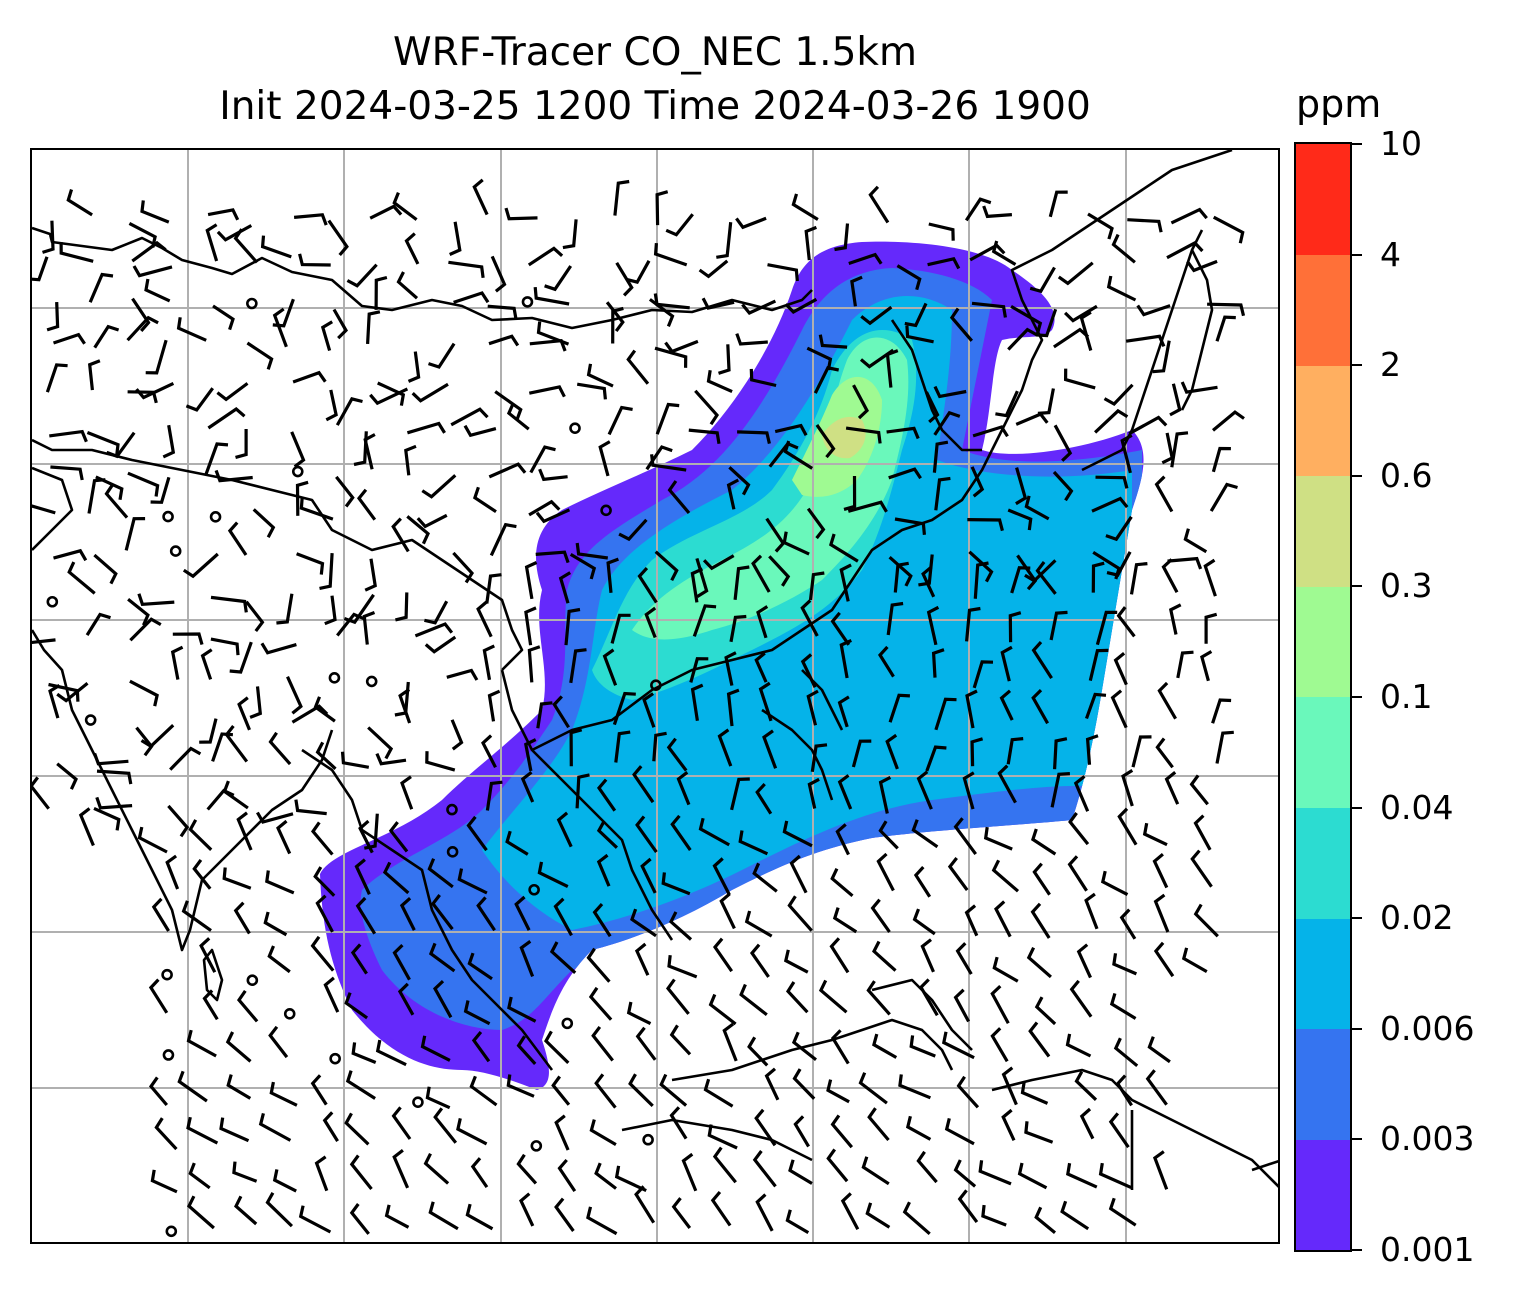 This screenshot has height=1306, width=1528. Describe the element at coordinates (1323, 753) in the screenshot. I see `colorbar-segment` at that location.